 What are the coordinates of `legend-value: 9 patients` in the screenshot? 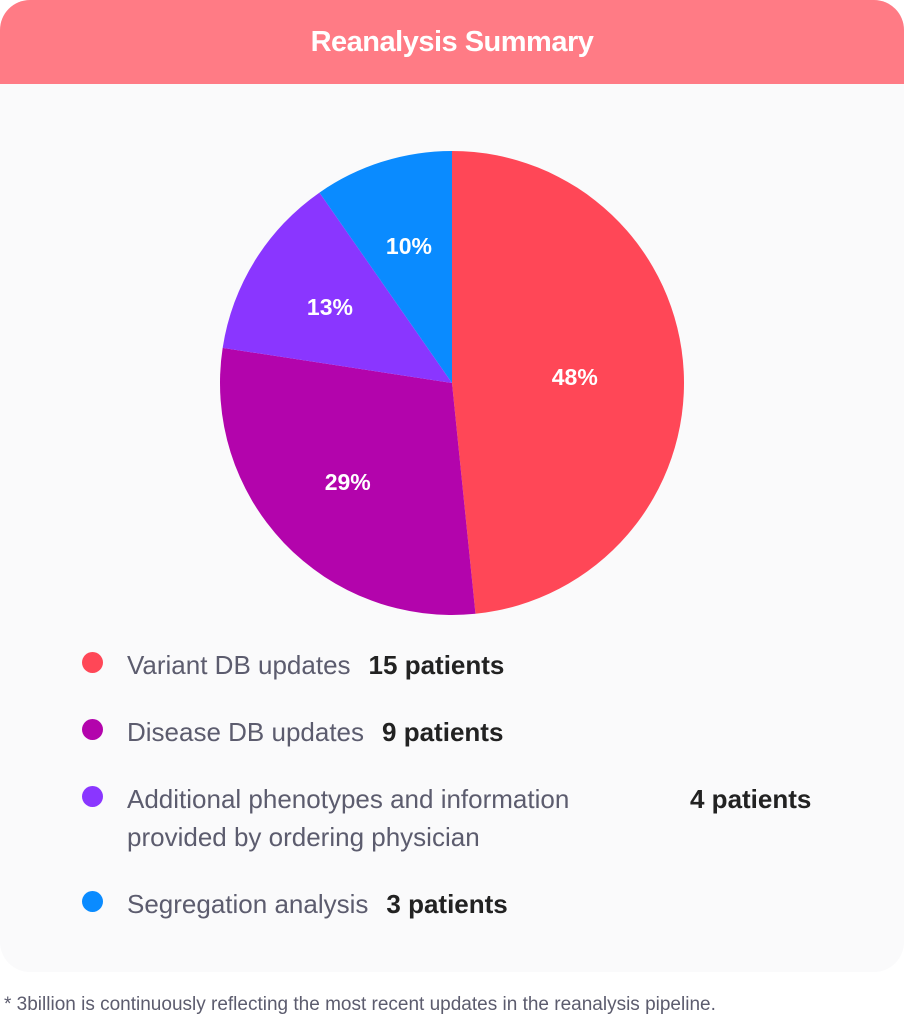 It's located at (443, 732).